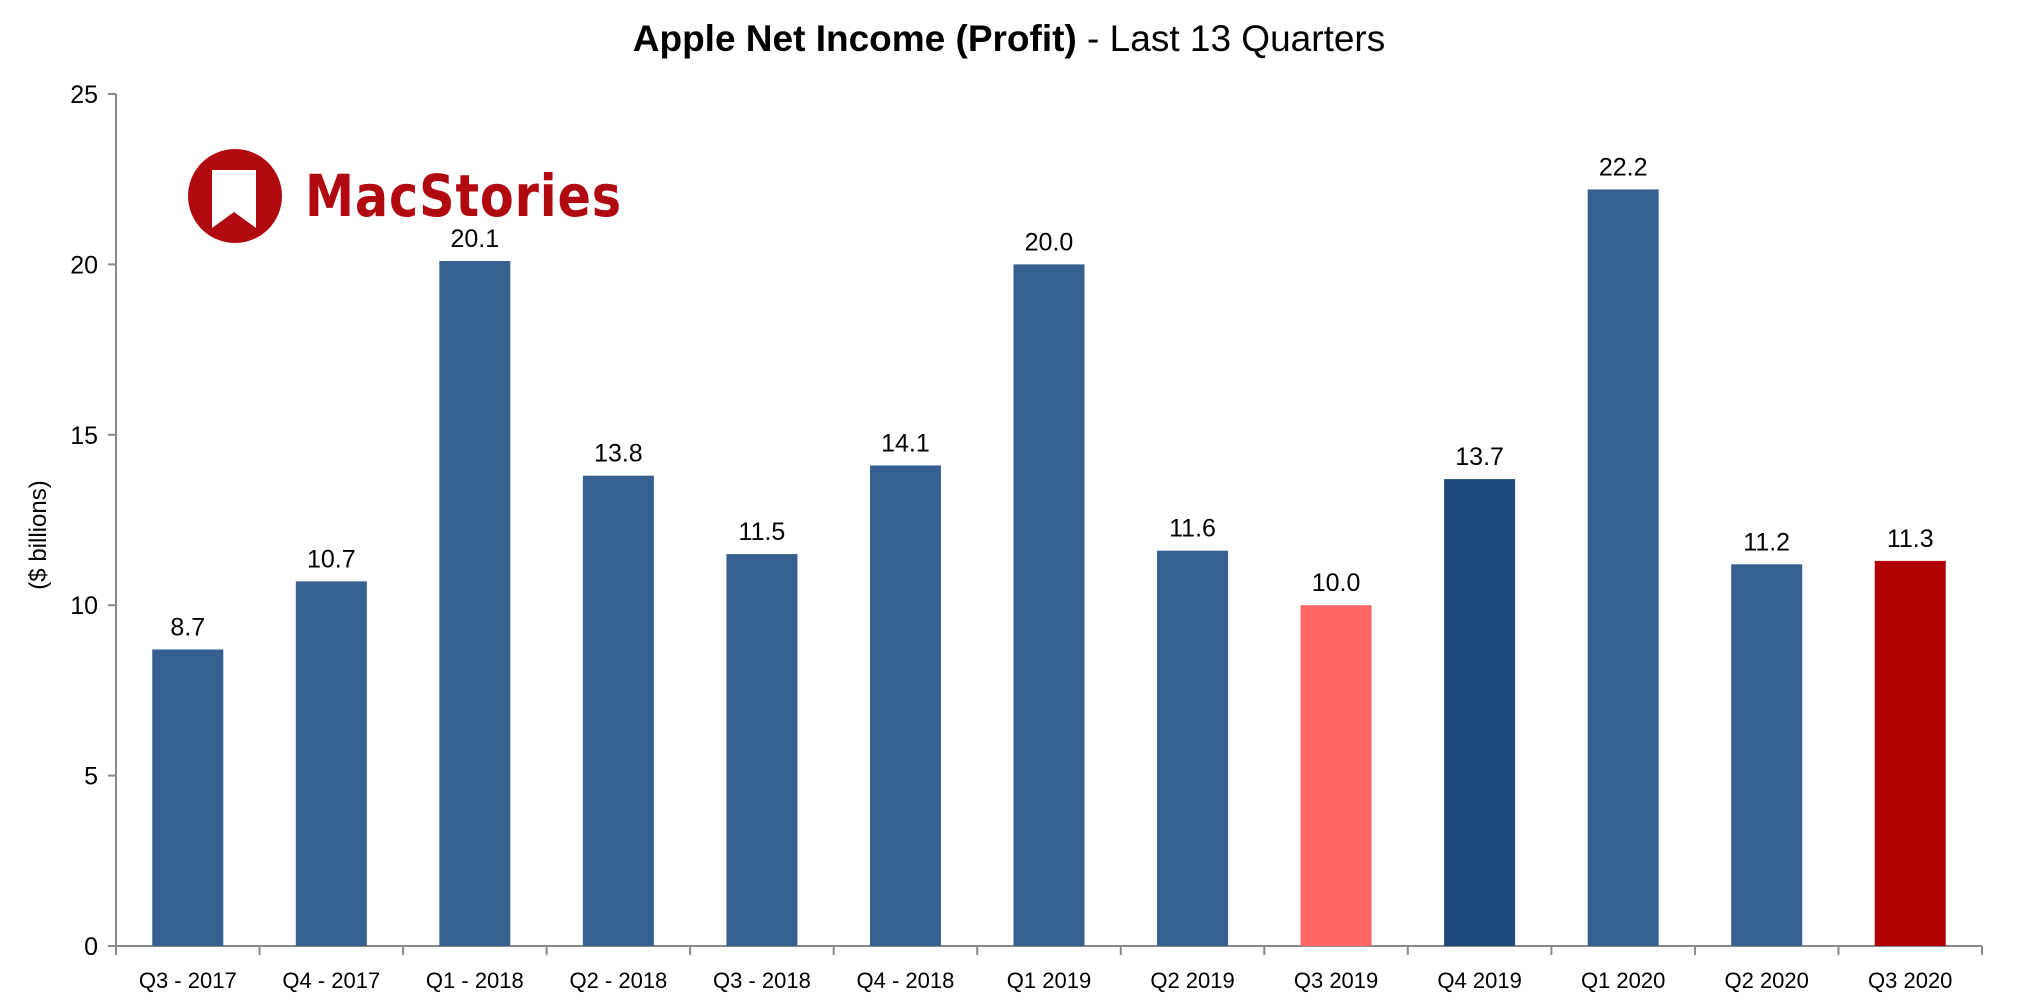  What do you see at coordinates (187, 628) in the screenshot?
I see `data-label: 8.7` at bounding box center [187, 628].